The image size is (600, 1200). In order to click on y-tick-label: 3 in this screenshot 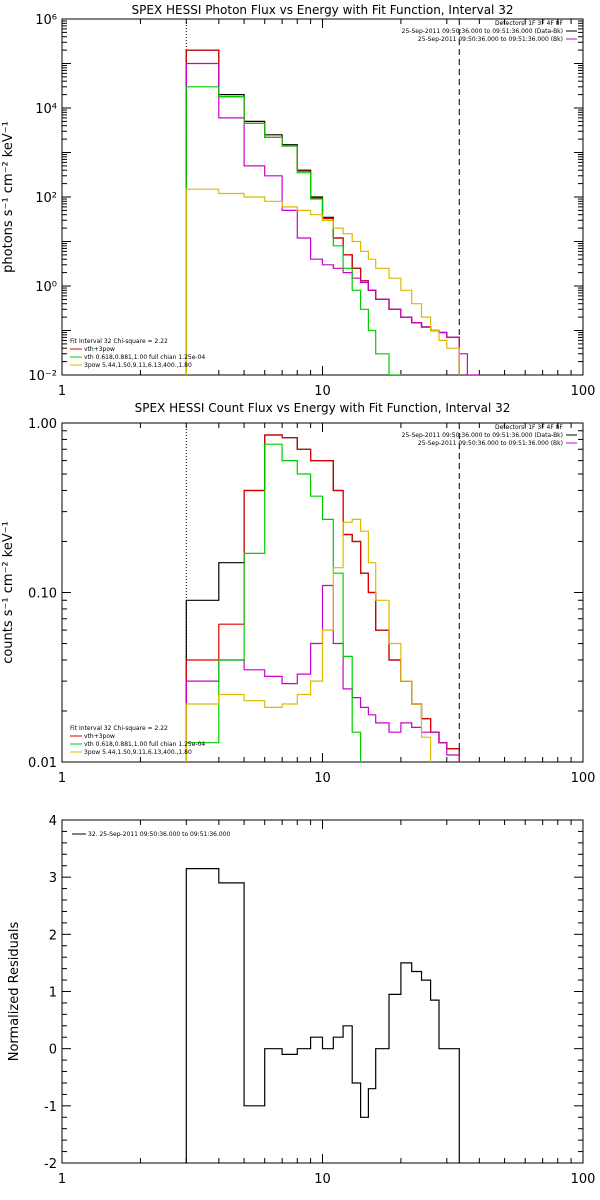, I will do `click(53, 878)`.